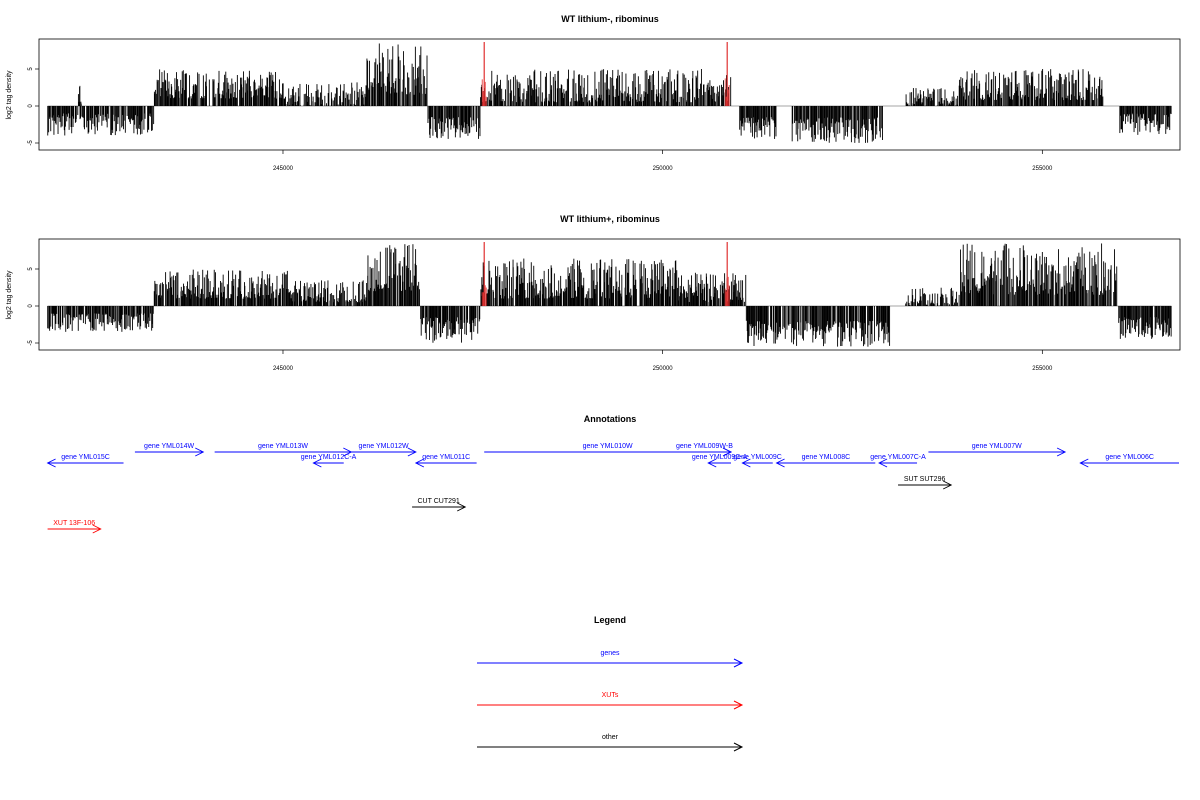  I want to click on feature-label: gene YML008C, so click(826, 457).